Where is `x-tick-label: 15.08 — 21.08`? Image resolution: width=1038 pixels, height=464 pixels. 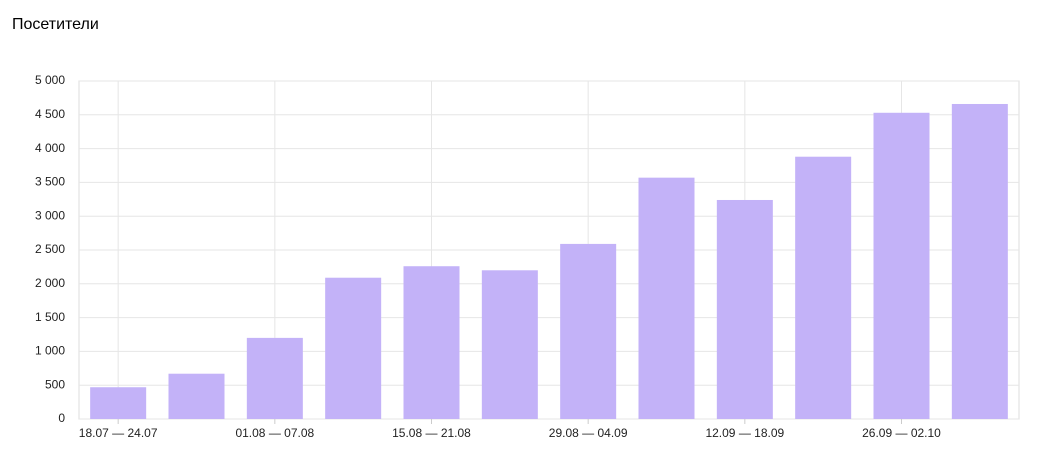 x-tick-label: 15.08 — 21.08 is located at coordinates (431, 433).